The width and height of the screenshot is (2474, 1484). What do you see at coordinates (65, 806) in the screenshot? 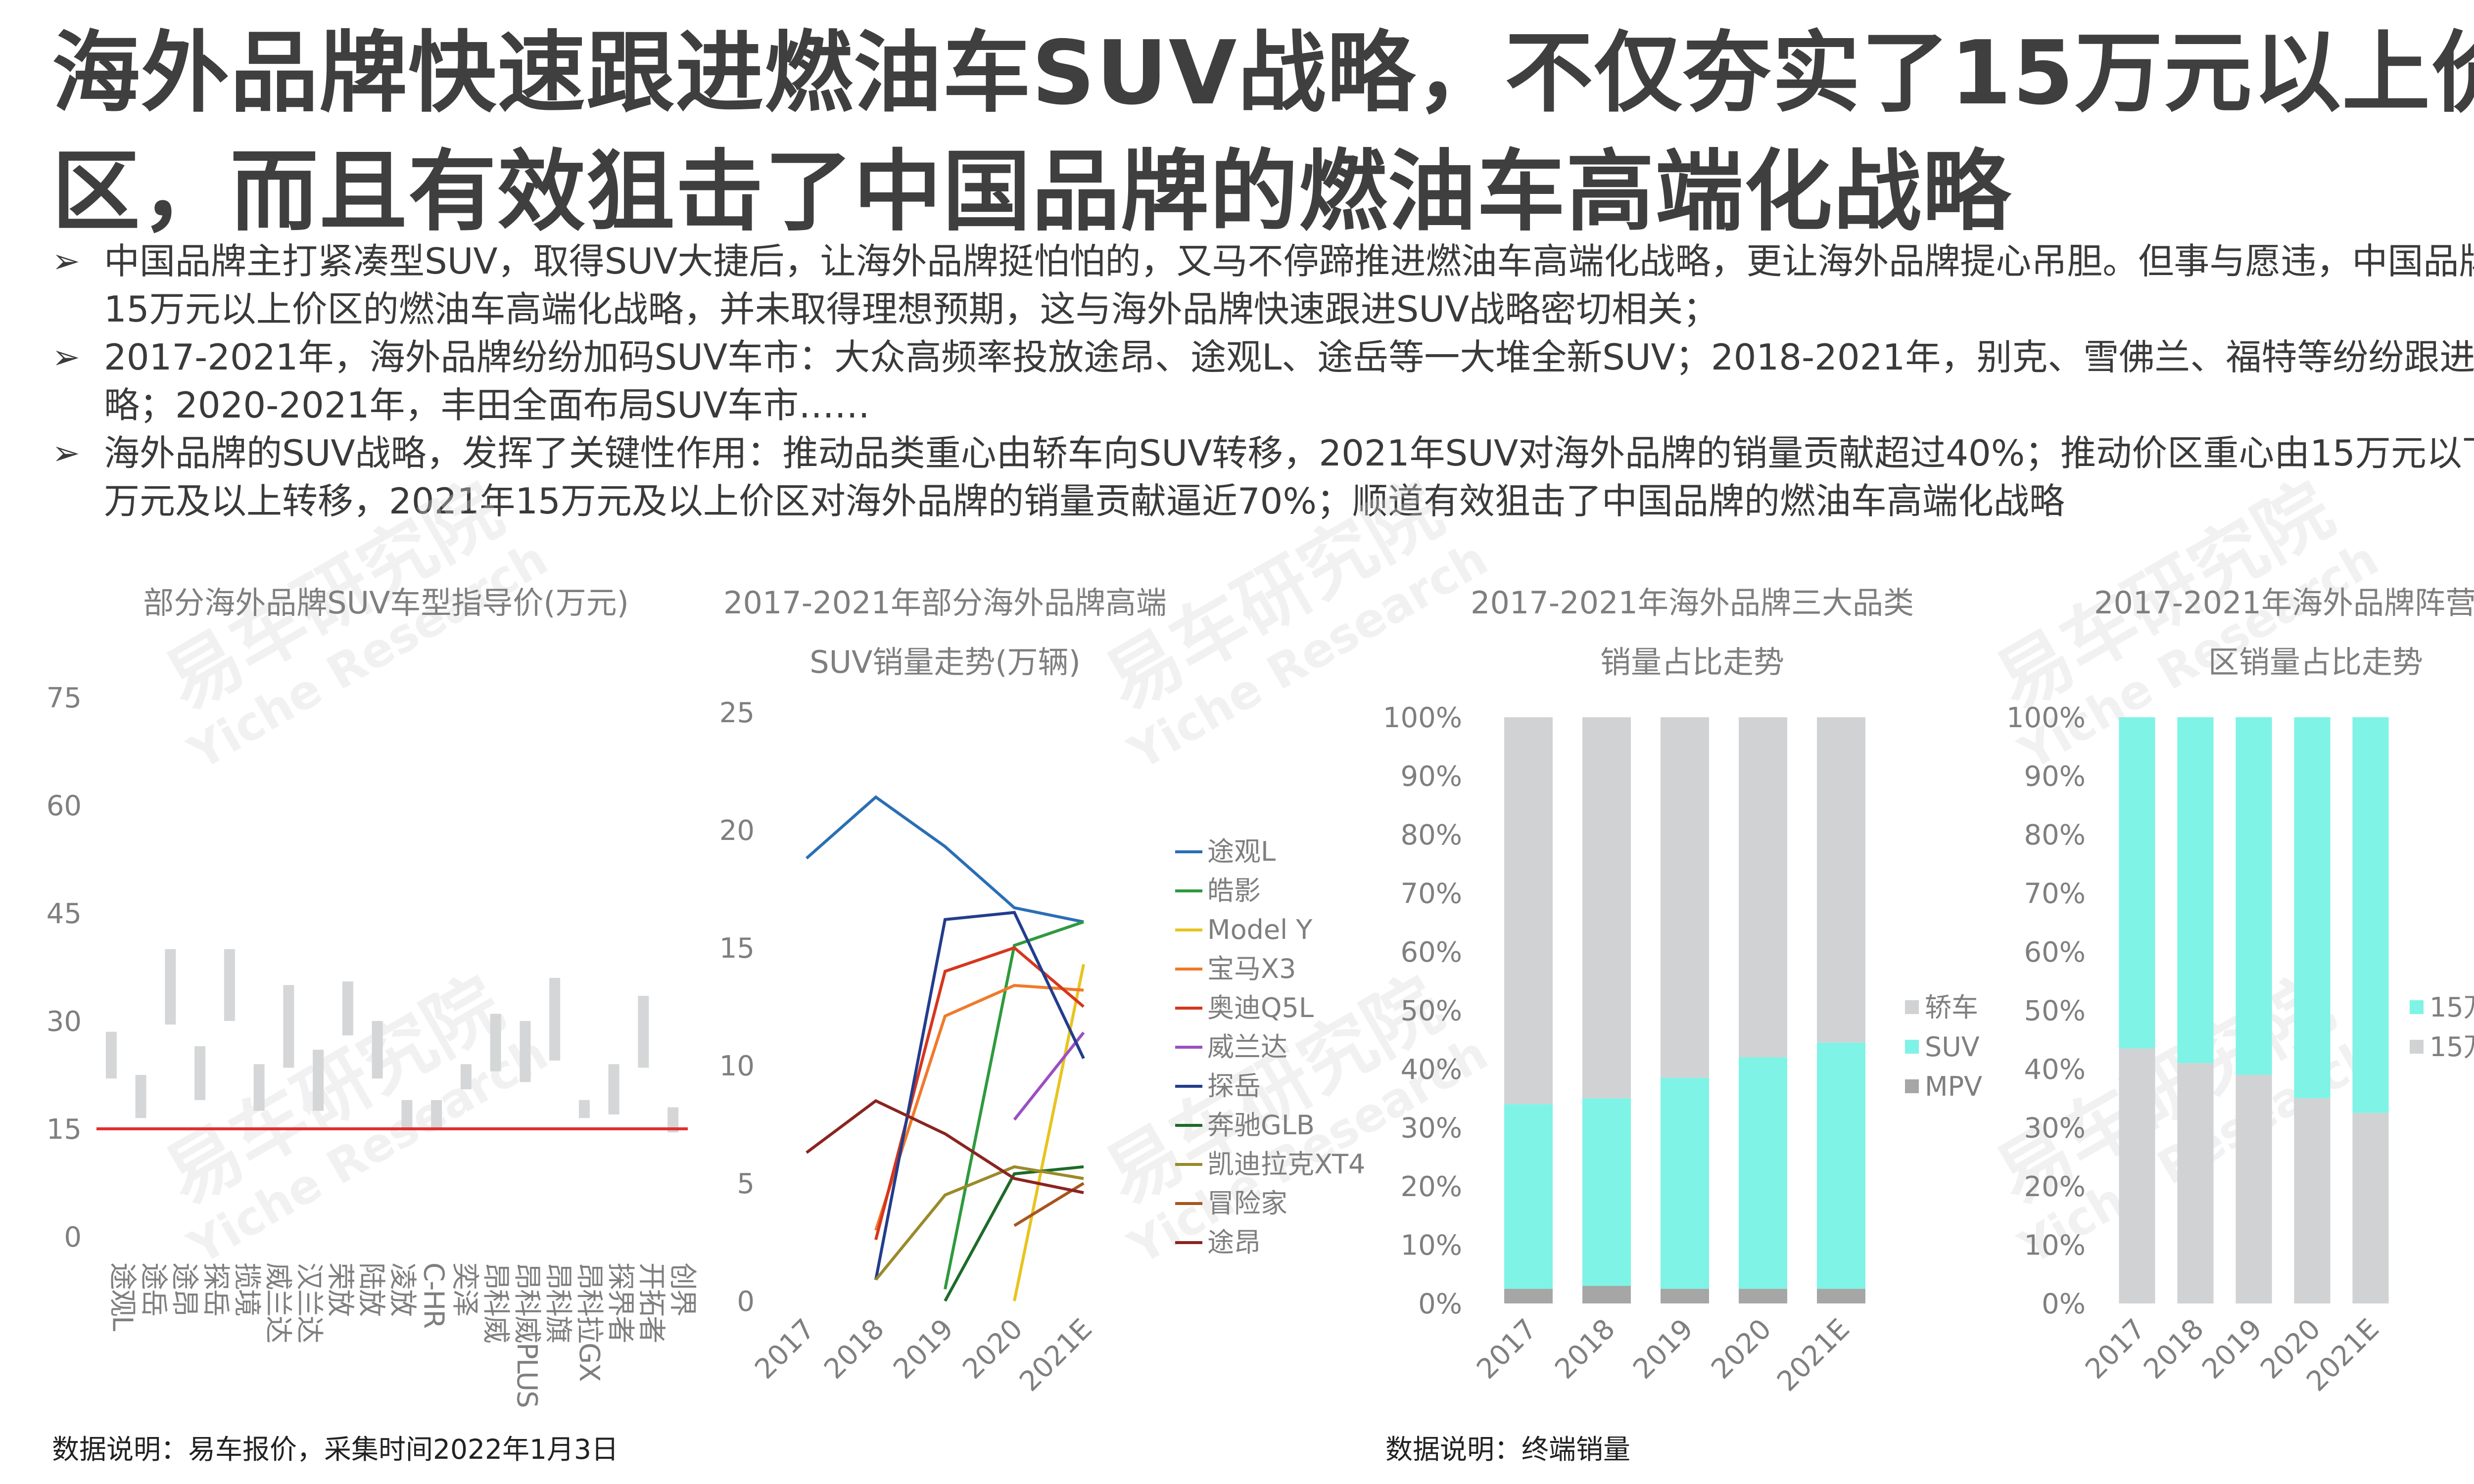
I see `chart1-ytick-label: 60` at bounding box center [65, 806].